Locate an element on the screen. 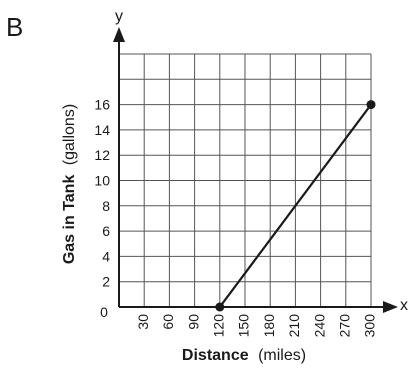 Image resolution: width=413 pixels, height=373 pixels. x-axis-arrow is located at coordinates (390, 307).